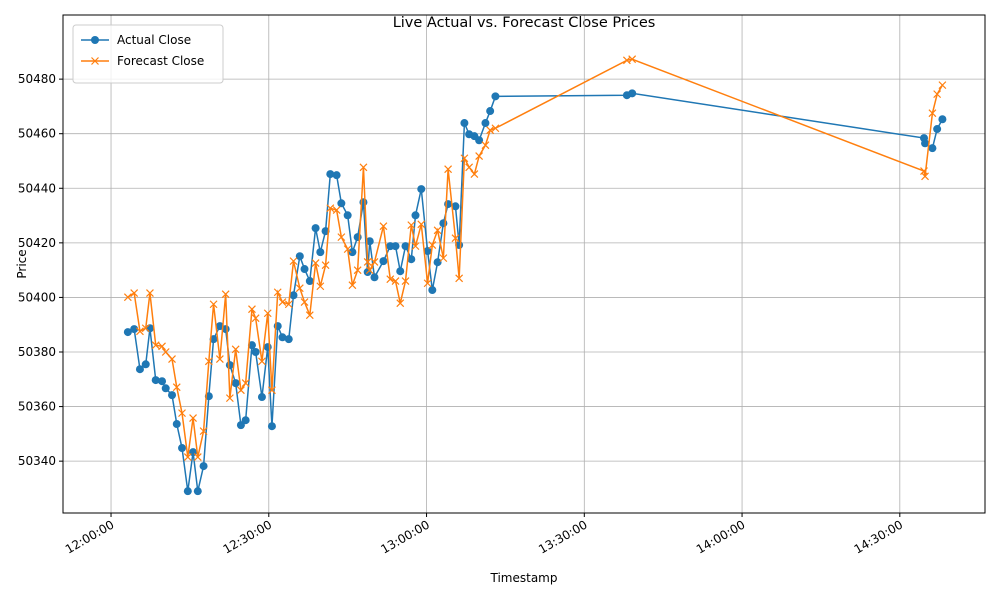 This screenshot has width=1000, height=600. I want to click on y-tick-label: 50420, so click(37, 243).